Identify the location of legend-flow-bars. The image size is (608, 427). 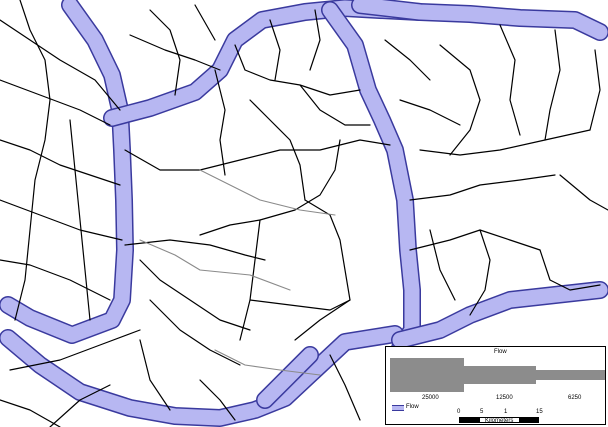
(497, 375).